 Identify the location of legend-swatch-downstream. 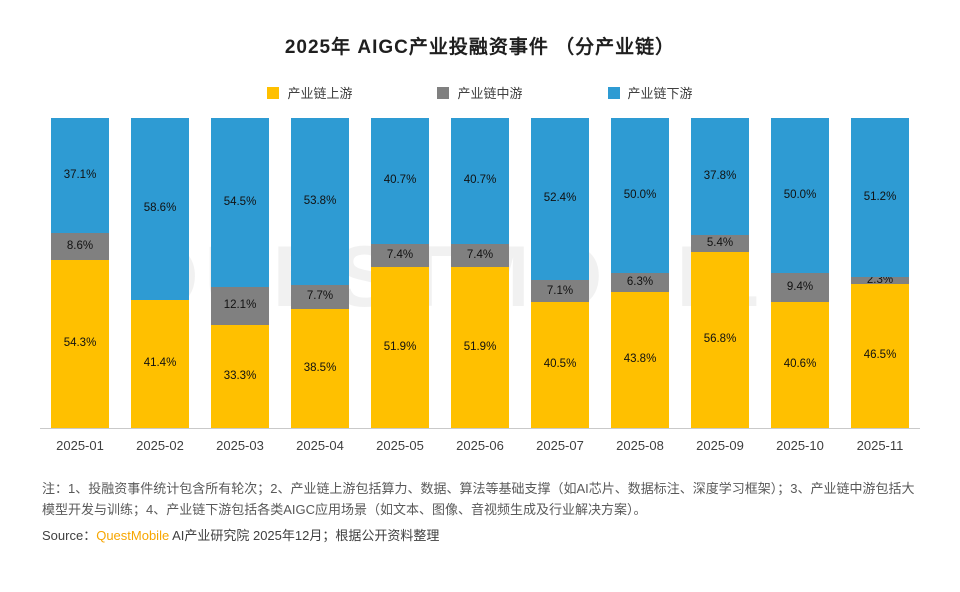
(613, 92).